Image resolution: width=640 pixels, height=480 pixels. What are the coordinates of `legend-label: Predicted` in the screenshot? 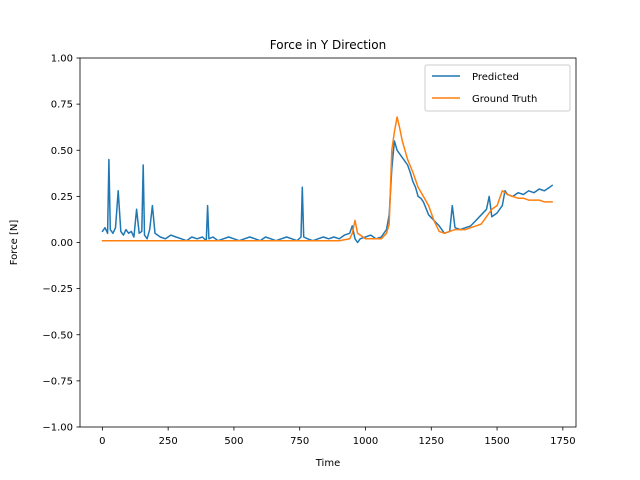 It's located at (495, 77).